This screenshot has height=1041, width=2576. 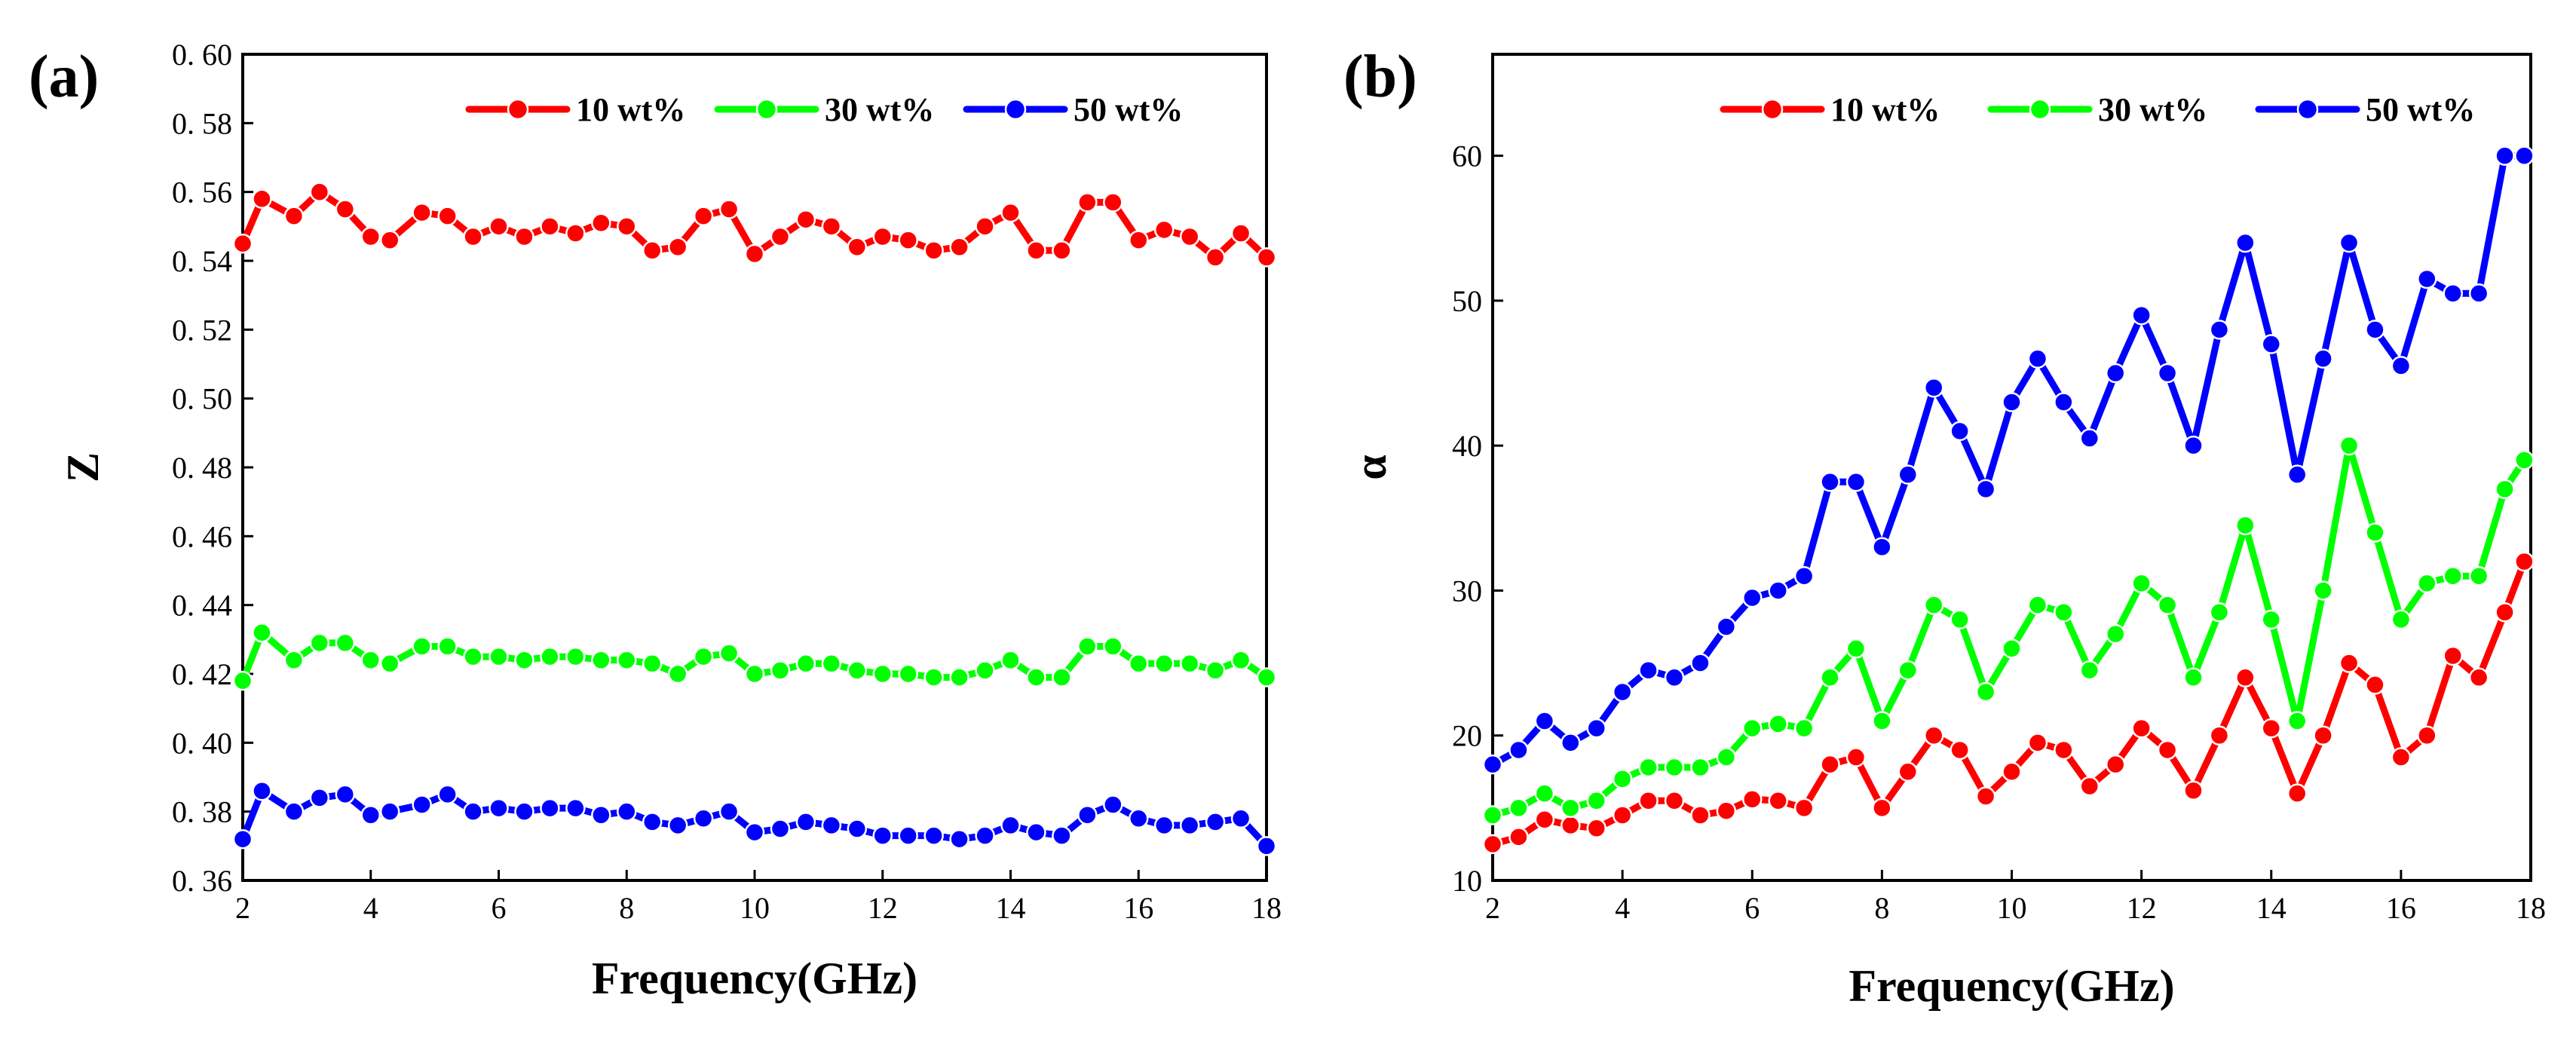 I want to click on y-axis-title-b: α, so click(x=1370, y=467).